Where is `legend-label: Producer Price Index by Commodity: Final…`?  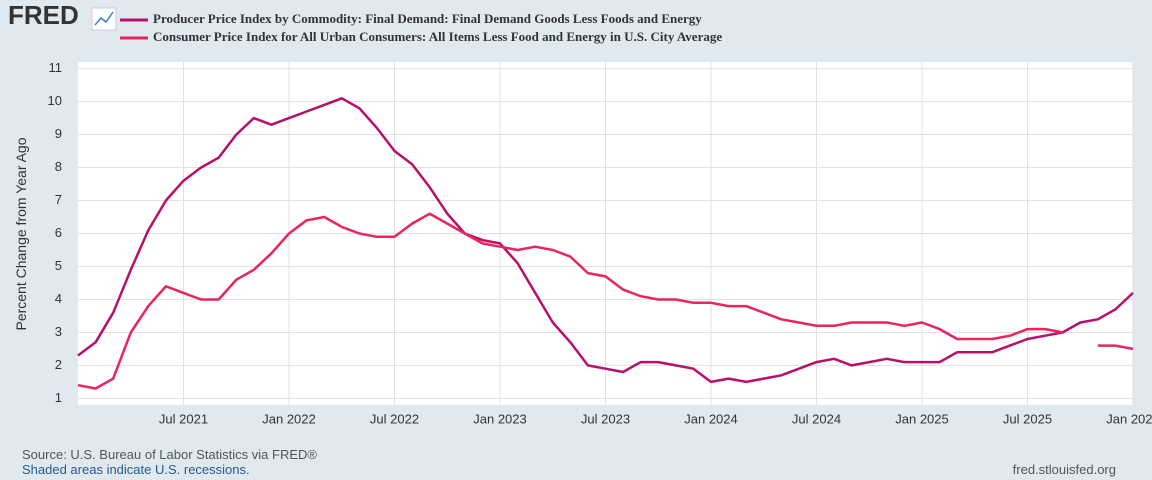 legend-label: Producer Price Index by Commodity: Final… is located at coordinates (427, 18).